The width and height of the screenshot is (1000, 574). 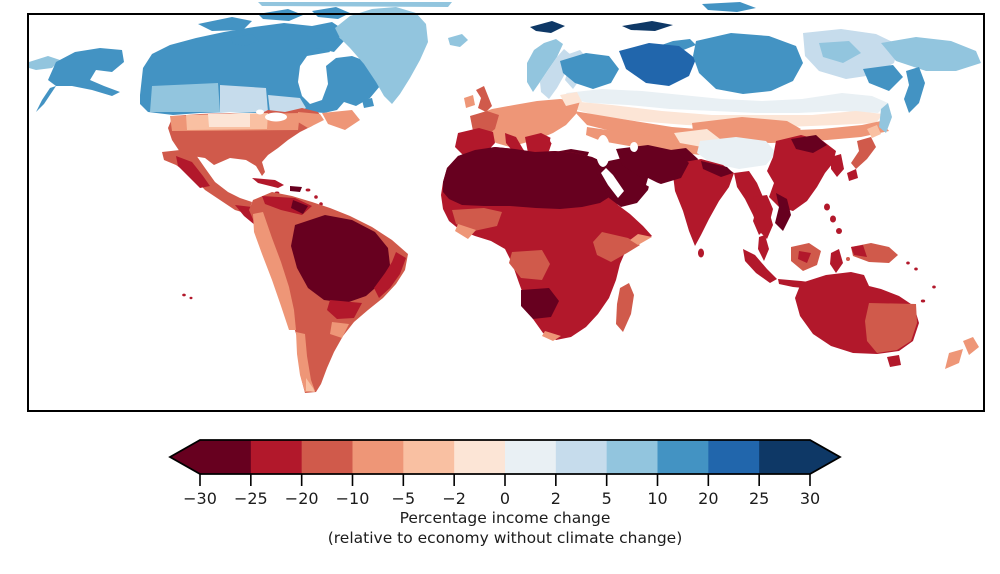 I want to click on antilles-island, so click(x=316, y=197).